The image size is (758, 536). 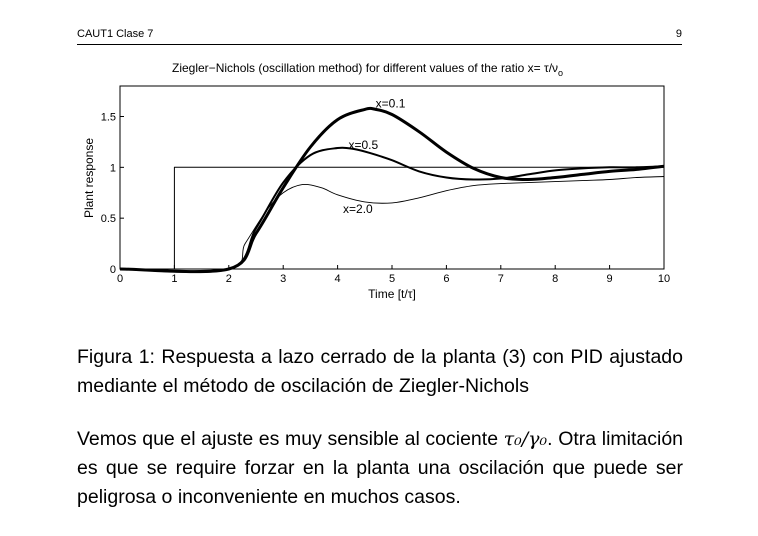 What do you see at coordinates (113, 270) in the screenshot?
I see `y-tick-label: 0` at bounding box center [113, 270].